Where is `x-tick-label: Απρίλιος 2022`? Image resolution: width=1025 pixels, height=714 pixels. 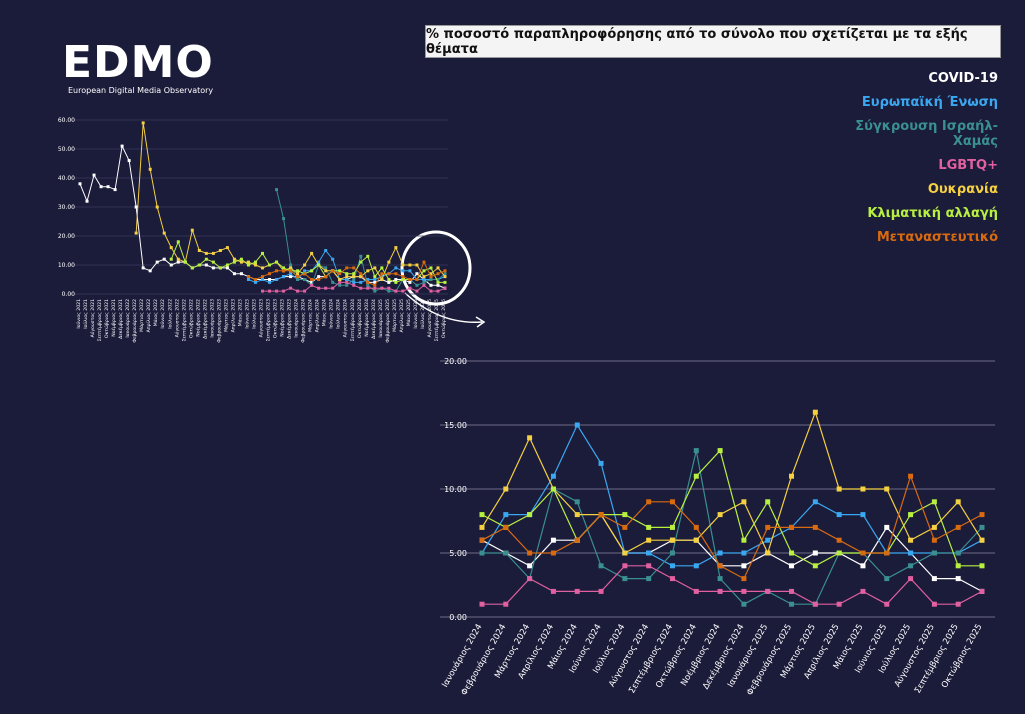 x-tick-label: Απρίλιος 2022 is located at coordinates (148, 315).